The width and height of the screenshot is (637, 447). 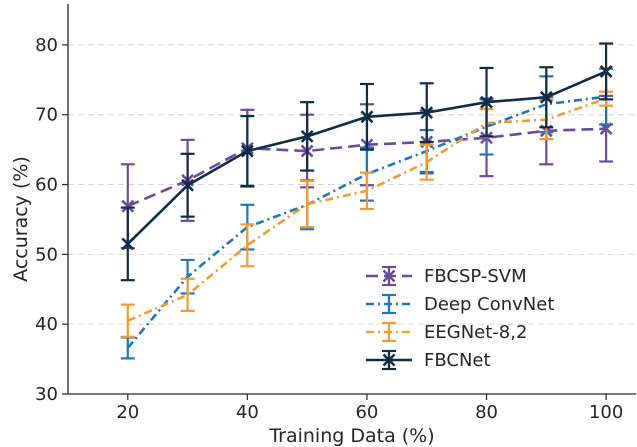 What do you see at coordinates (247, 412) in the screenshot?
I see `x-tick-label: 40` at bounding box center [247, 412].